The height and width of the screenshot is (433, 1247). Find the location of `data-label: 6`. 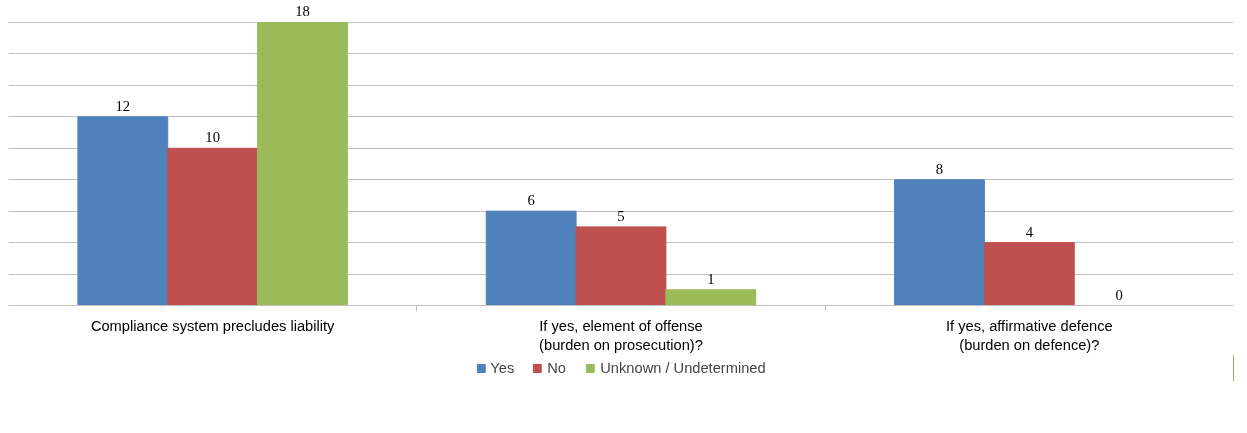

data-label: 6 is located at coordinates (531, 200).